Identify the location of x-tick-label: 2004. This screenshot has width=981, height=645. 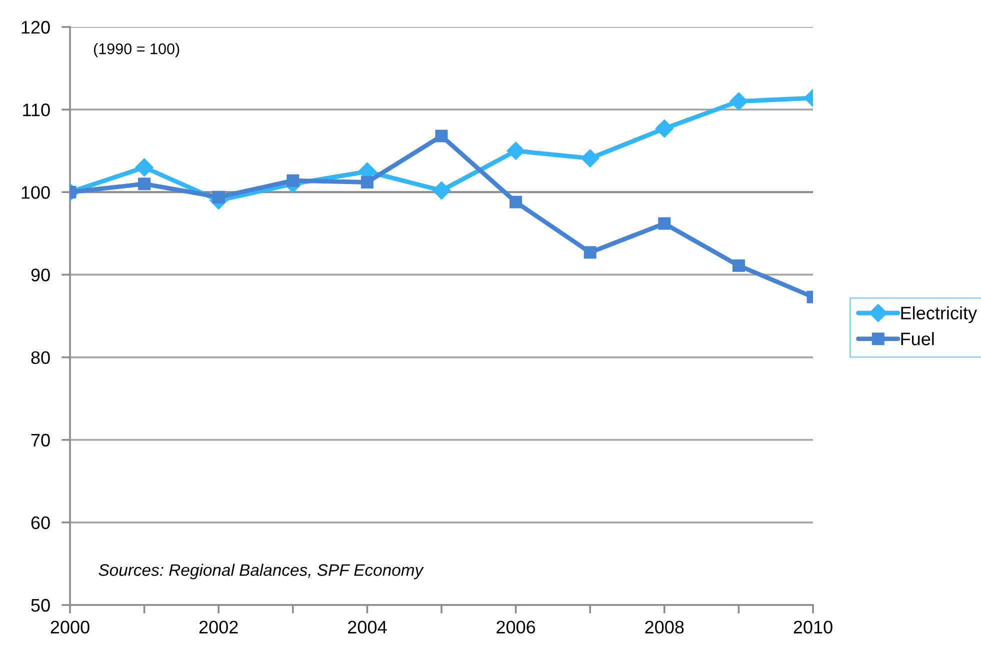
(367, 627).